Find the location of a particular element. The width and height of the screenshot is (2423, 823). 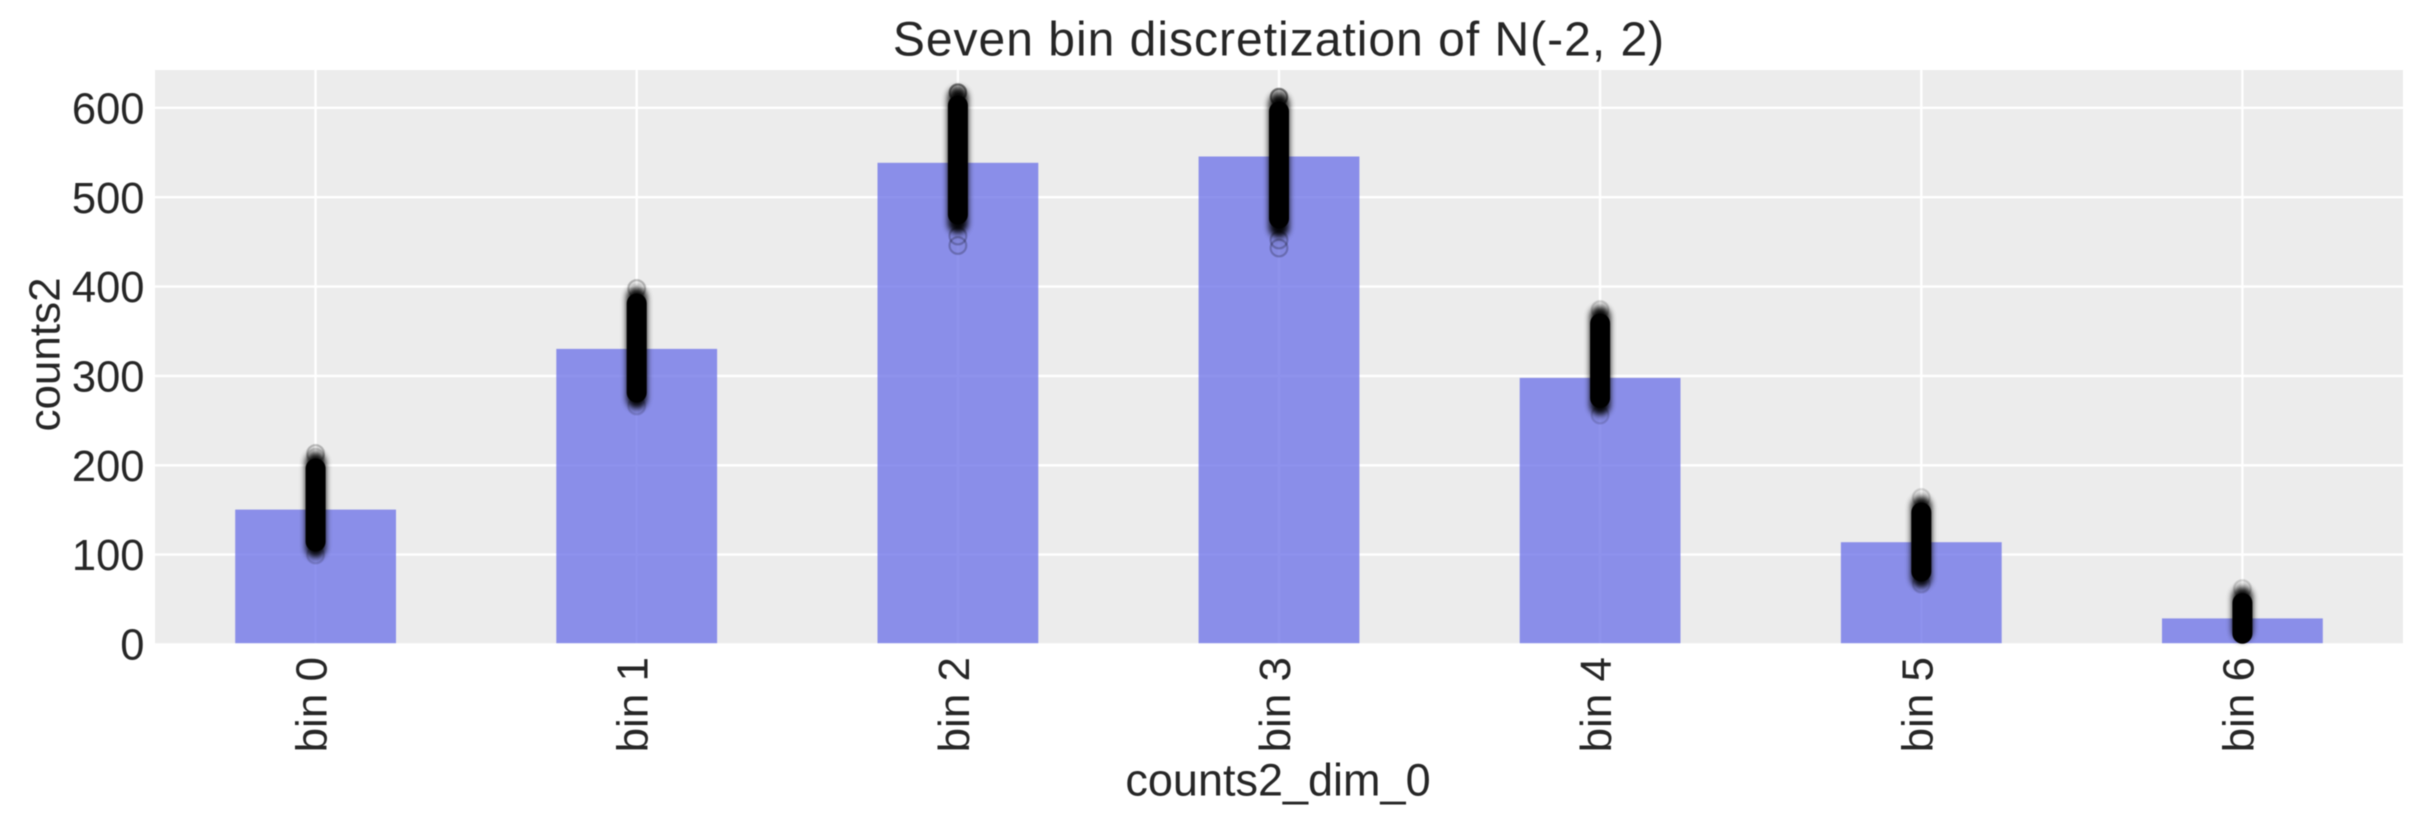

svg-text: bin 5 is located at coordinates (1917, 704).